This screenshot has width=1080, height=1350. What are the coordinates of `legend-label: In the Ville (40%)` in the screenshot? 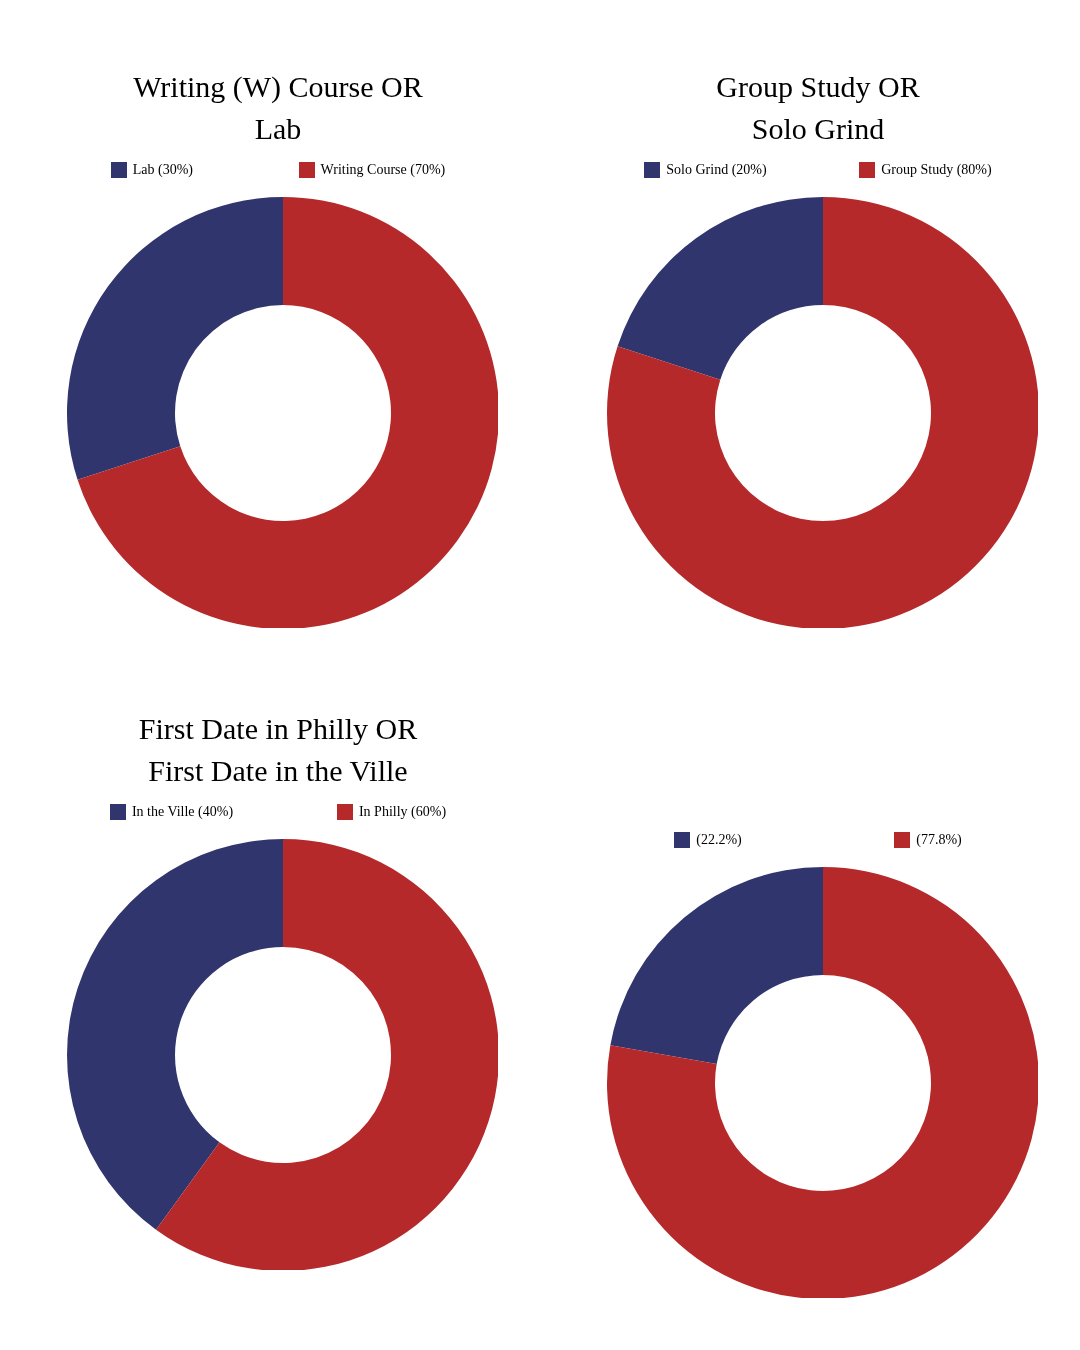 It's located at (182, 812).